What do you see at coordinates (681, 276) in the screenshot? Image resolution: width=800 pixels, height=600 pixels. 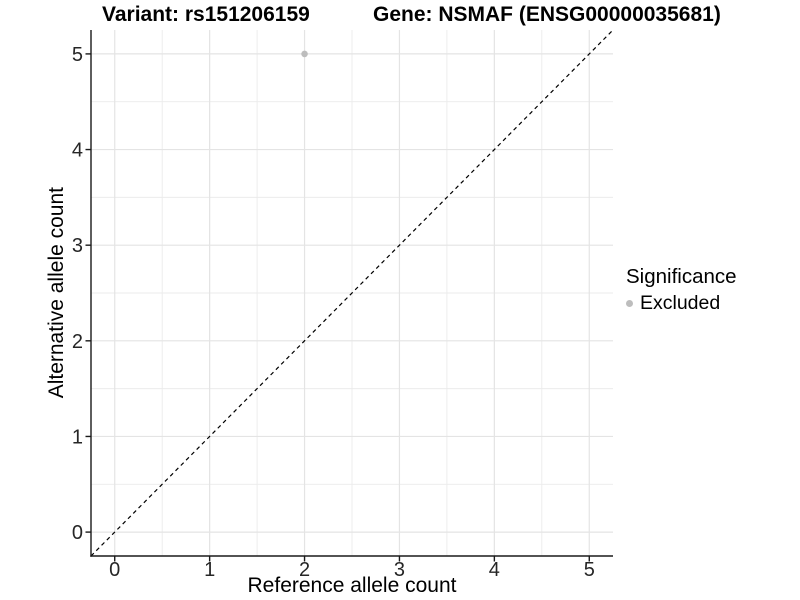 I see `legend-title: Significance` at bounding box center [681, 276].